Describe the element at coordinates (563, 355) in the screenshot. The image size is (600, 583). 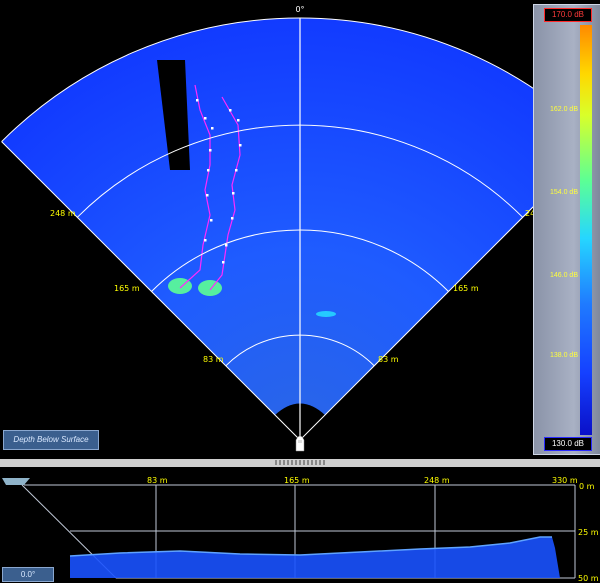
I see `scale-tick-138: 138.0 dB` at that location.